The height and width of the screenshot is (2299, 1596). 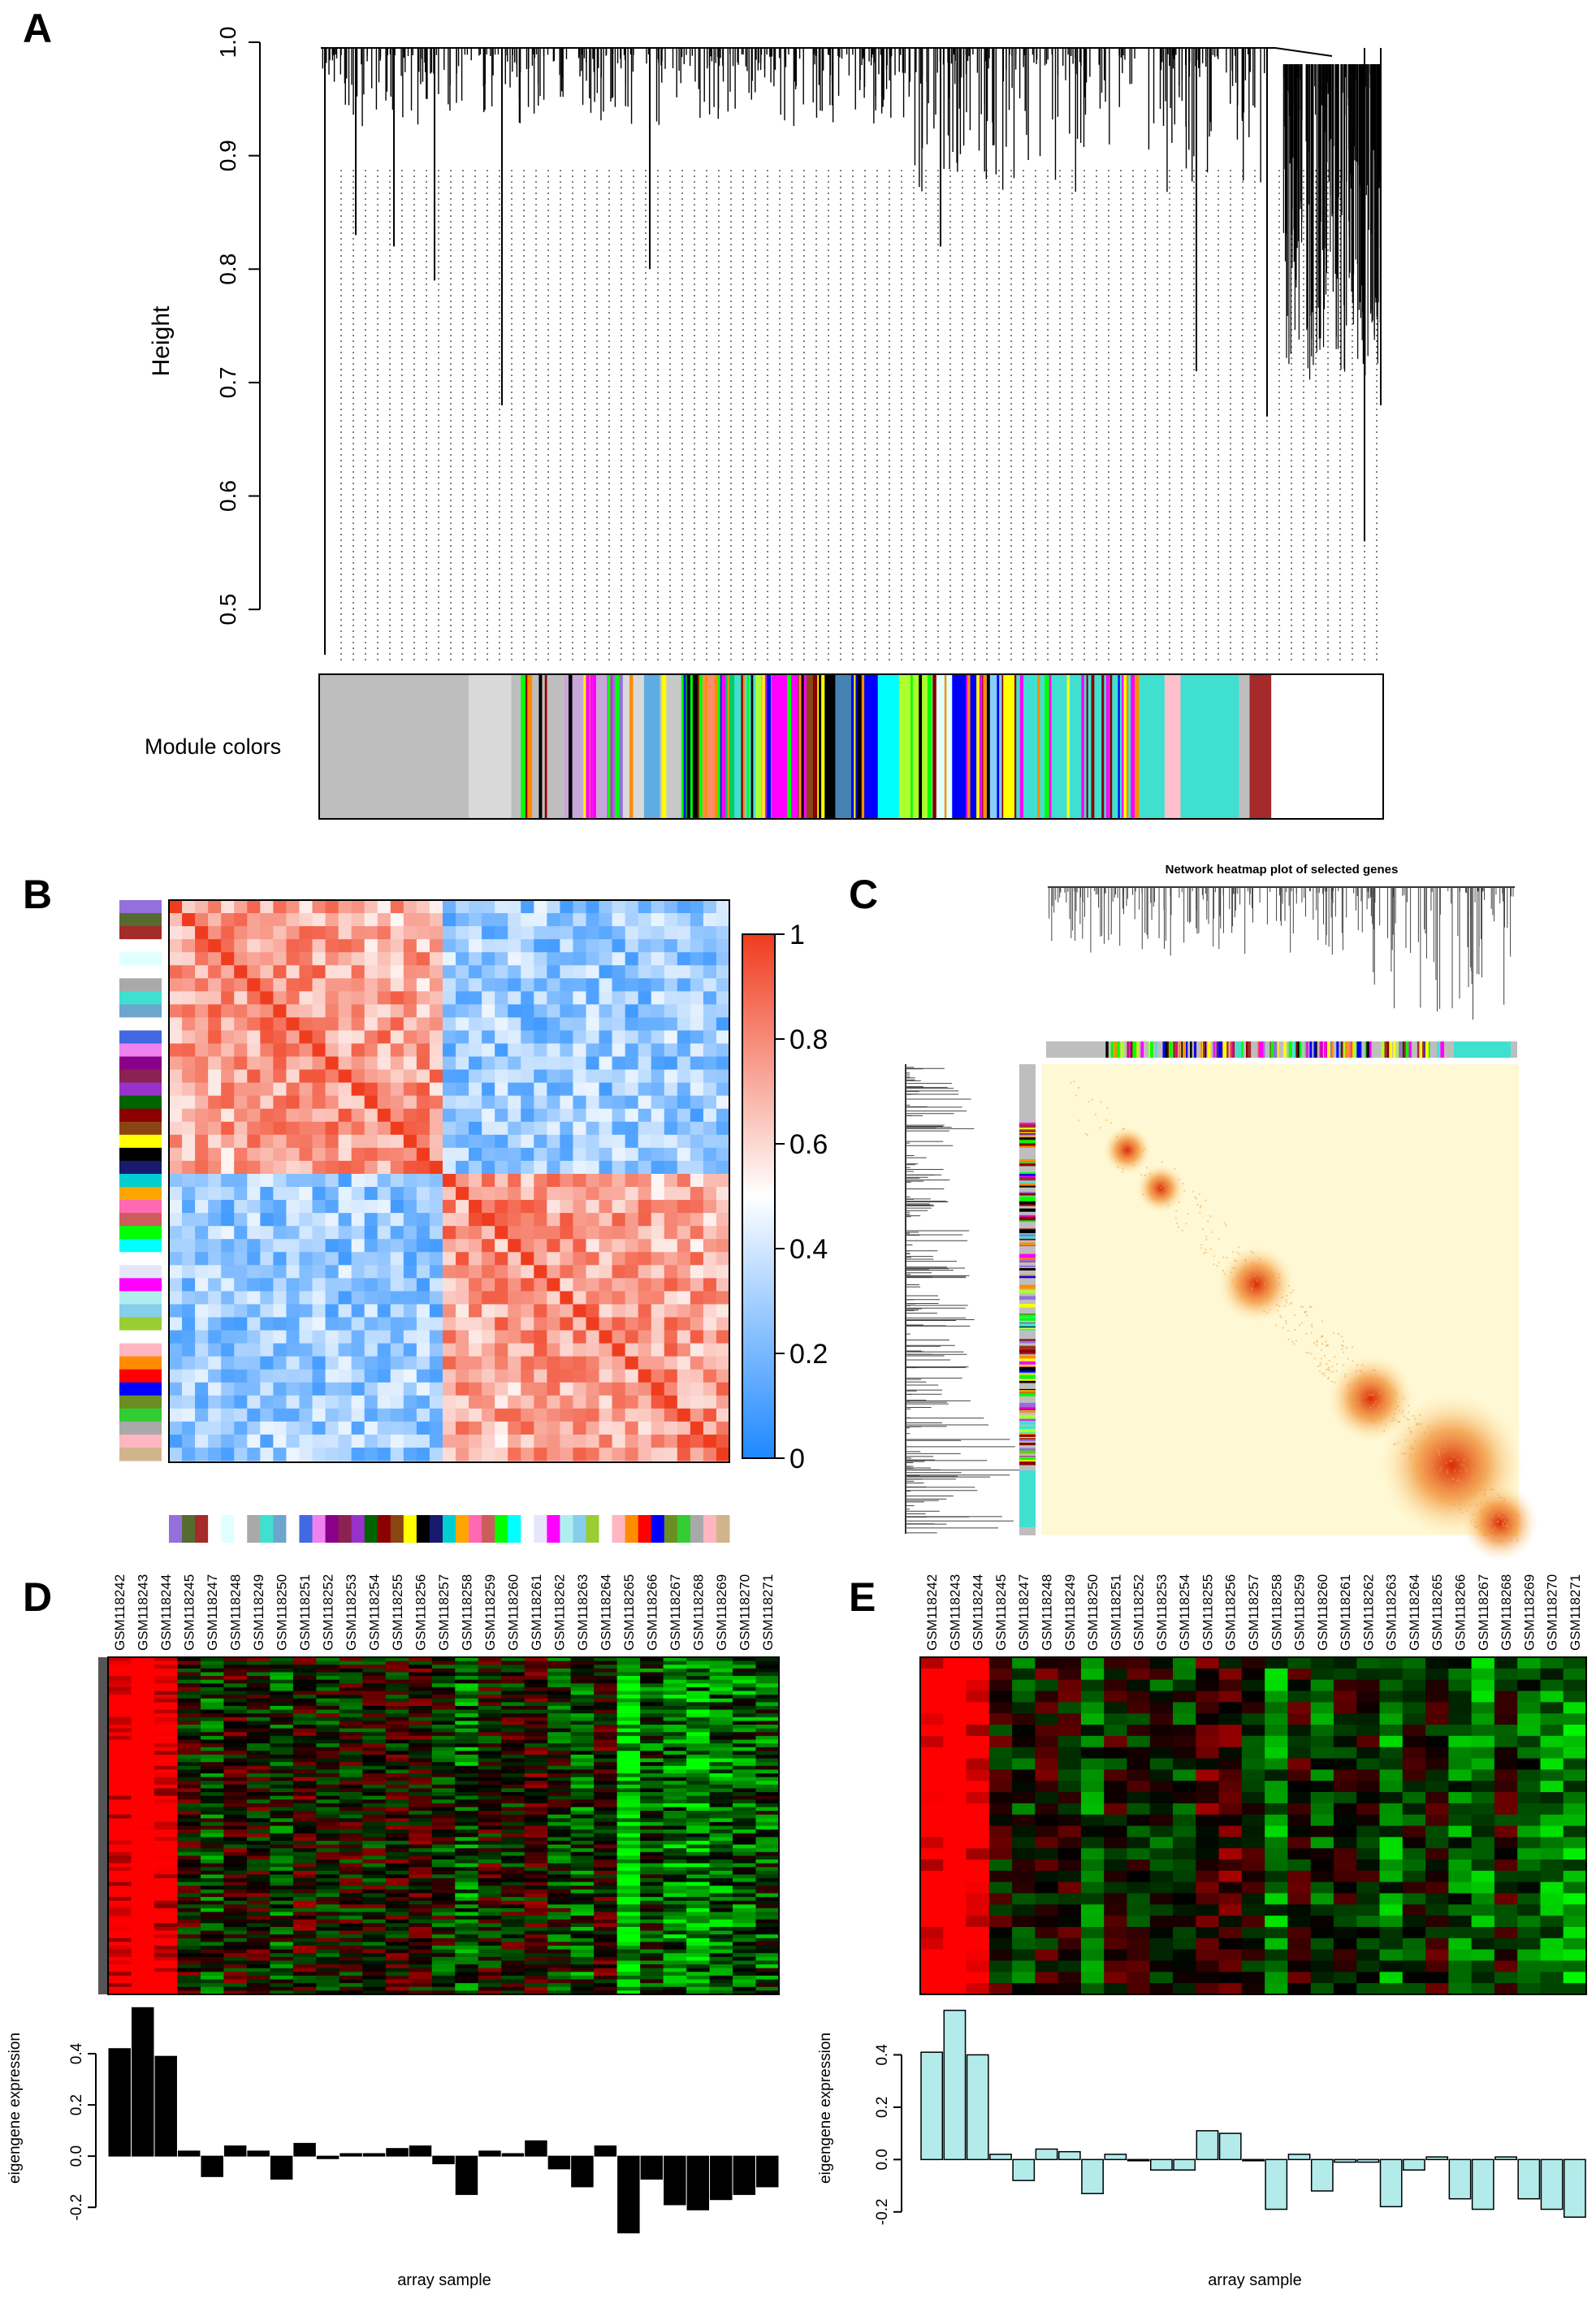 I want to click on sample-label: GSM118262, so click(x=559, y=1612).